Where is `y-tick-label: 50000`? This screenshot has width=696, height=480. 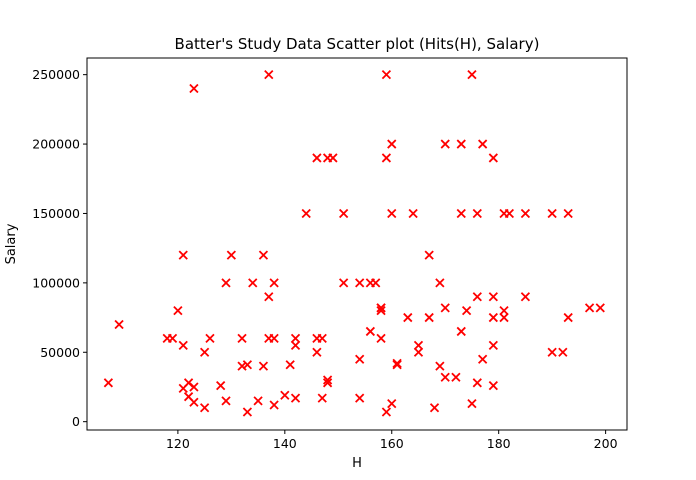
y-tick-label: 50000 is located at coordinates (60, 352).